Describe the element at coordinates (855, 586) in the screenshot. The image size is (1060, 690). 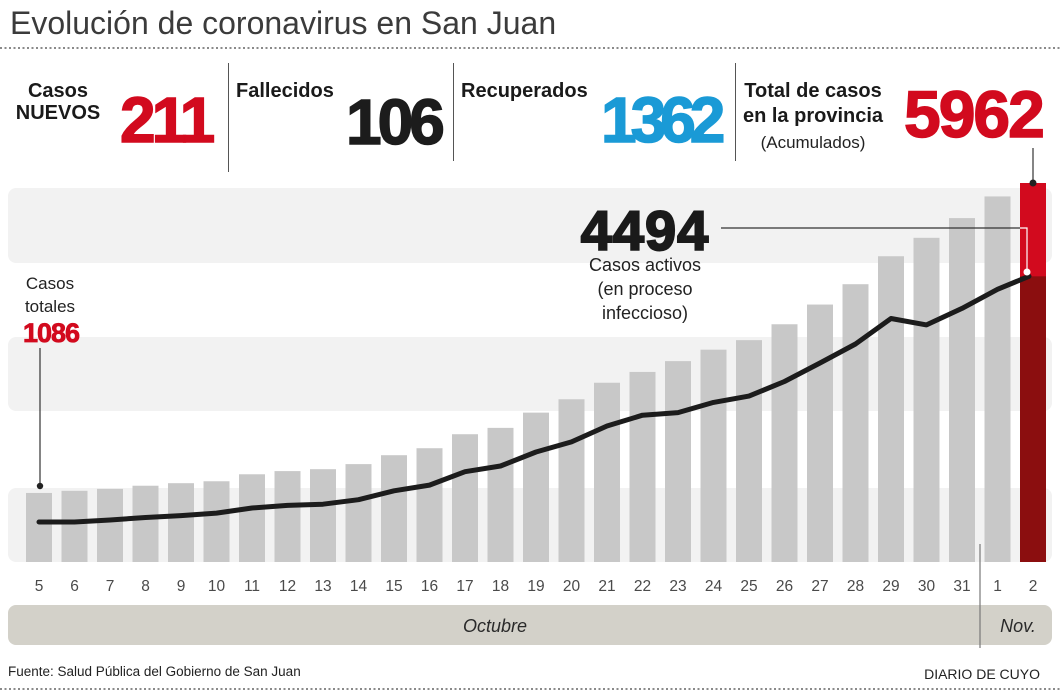
I see `x-tick-label-28: 28` at that location.